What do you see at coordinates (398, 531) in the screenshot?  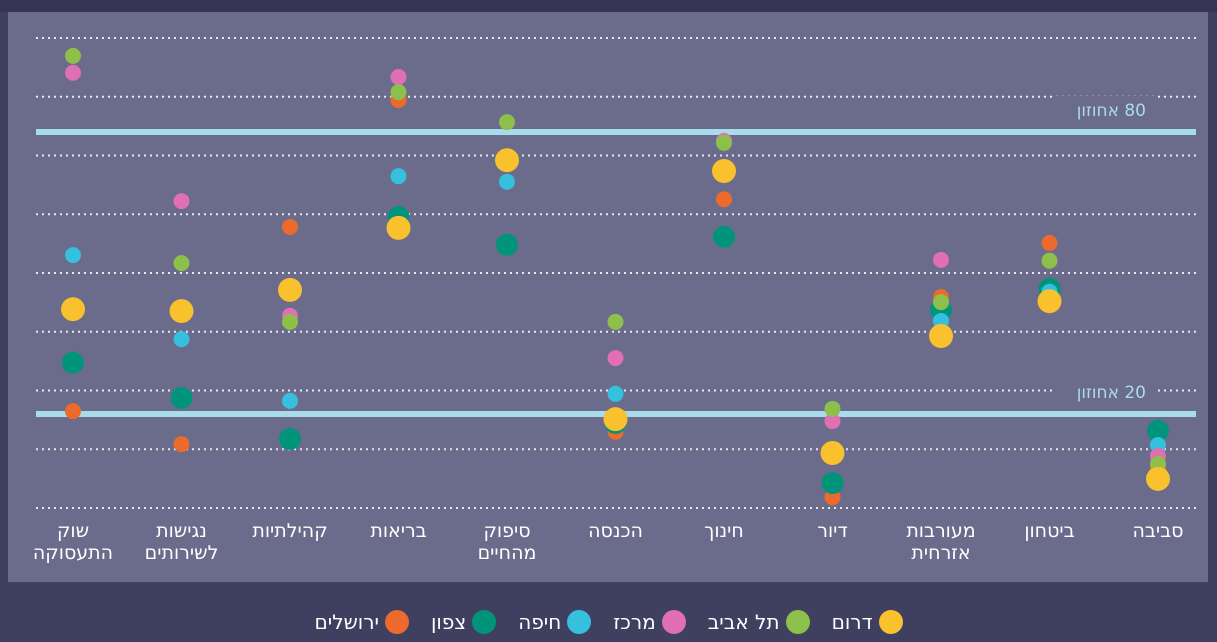 I see `category-label: בריאות` at bounding box center [398, 531].